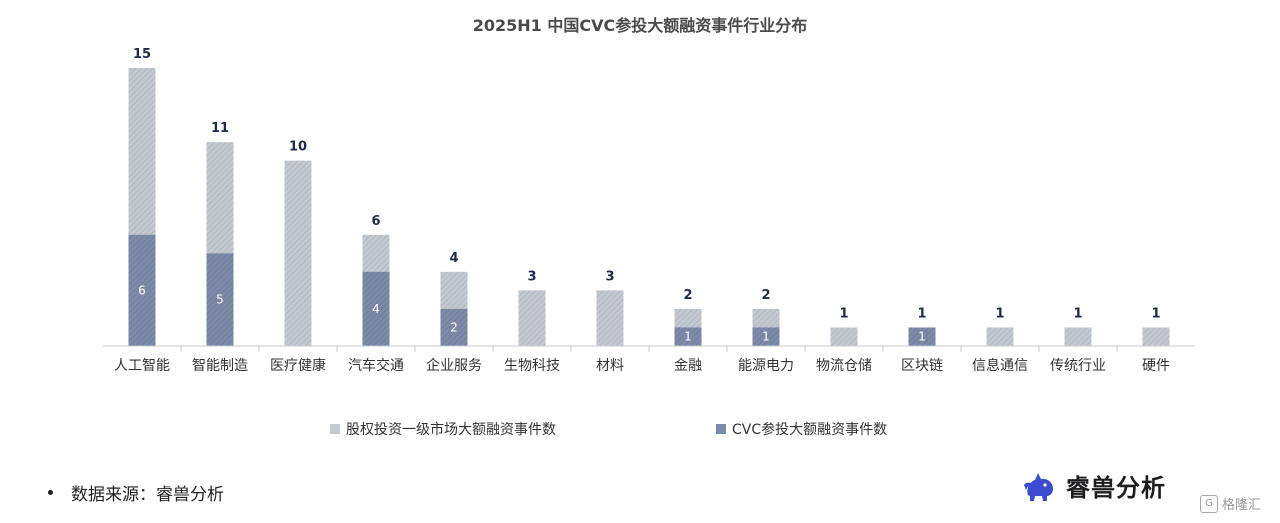 The height and width of the screenshot is (523, 1280). What do you see at coordinates (843, 313) in the screenshot?
I see `data-label-total-9: 1` at bounding box center [843, 313].